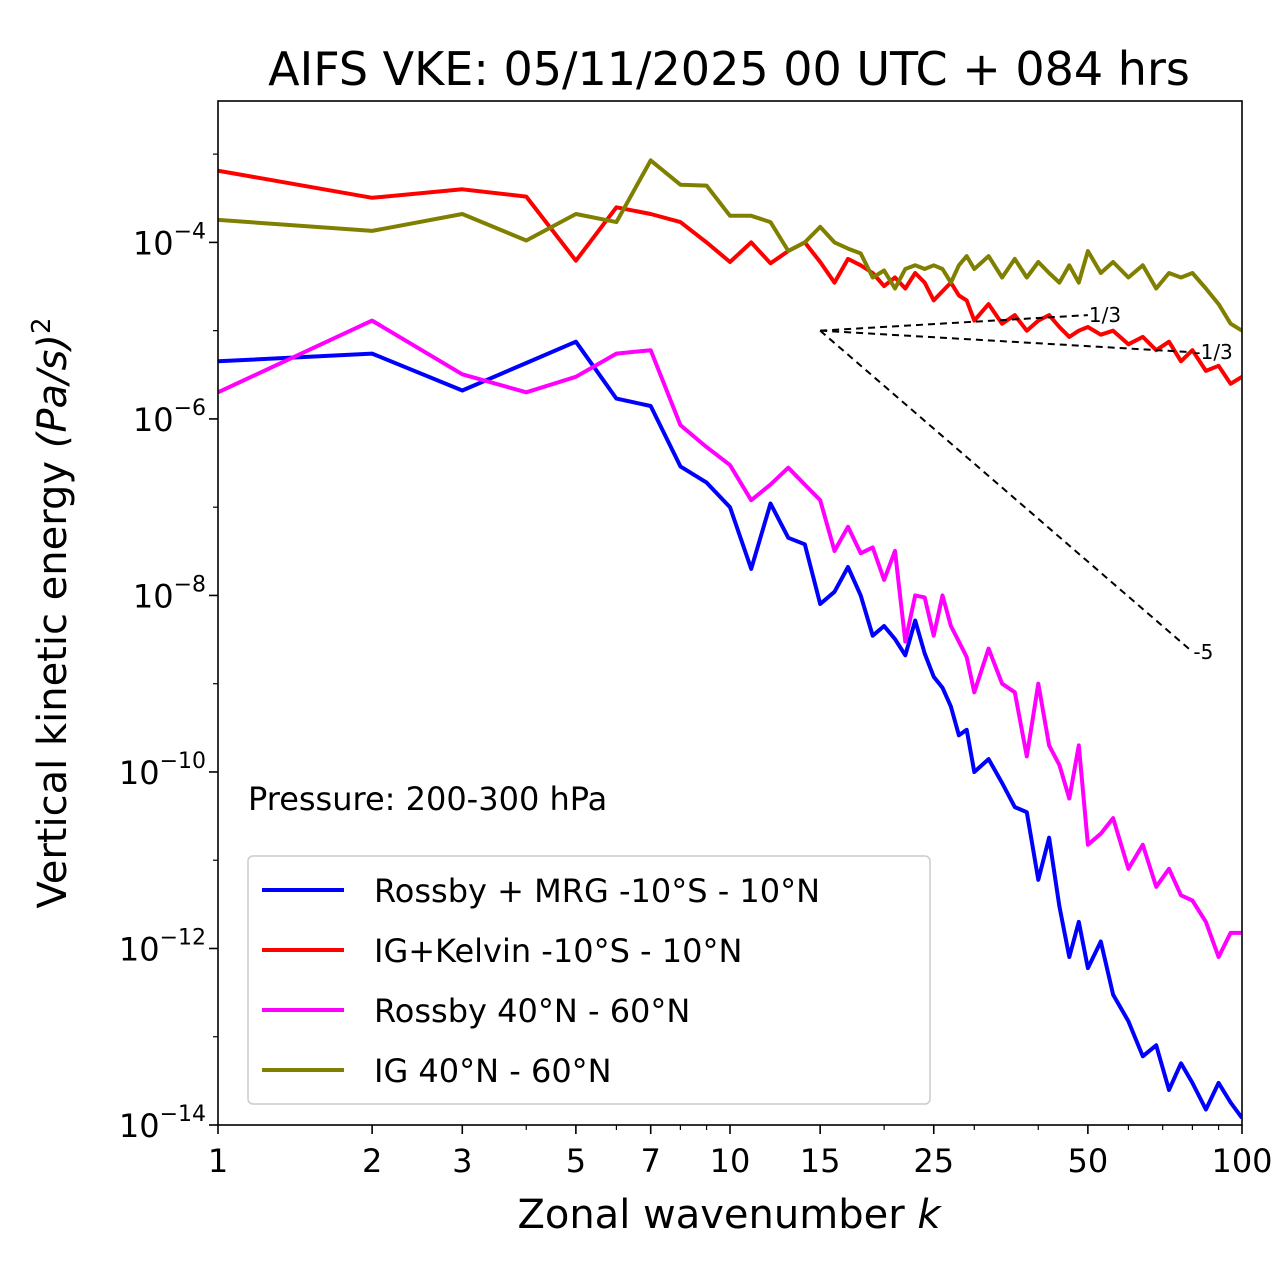 The image size is (1280, 1288). I want to click on x-tick-label: 10, so click(730, 1161).